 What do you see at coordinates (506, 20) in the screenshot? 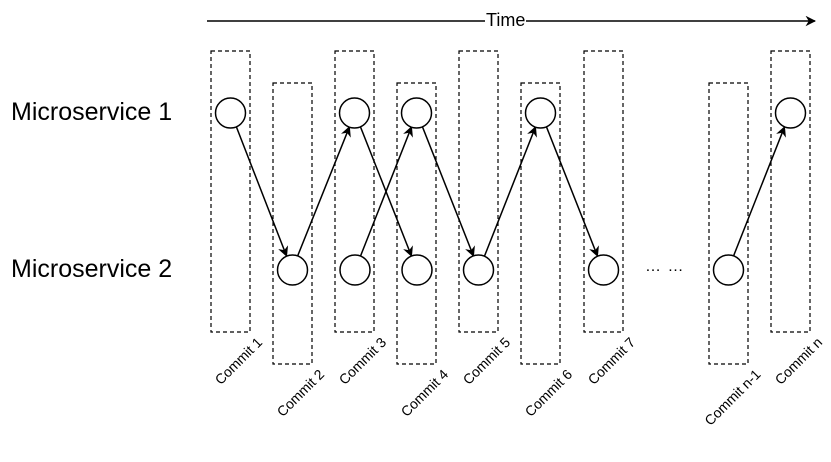
I see `time-axis-label: Time` at bounding box center [506, 20].